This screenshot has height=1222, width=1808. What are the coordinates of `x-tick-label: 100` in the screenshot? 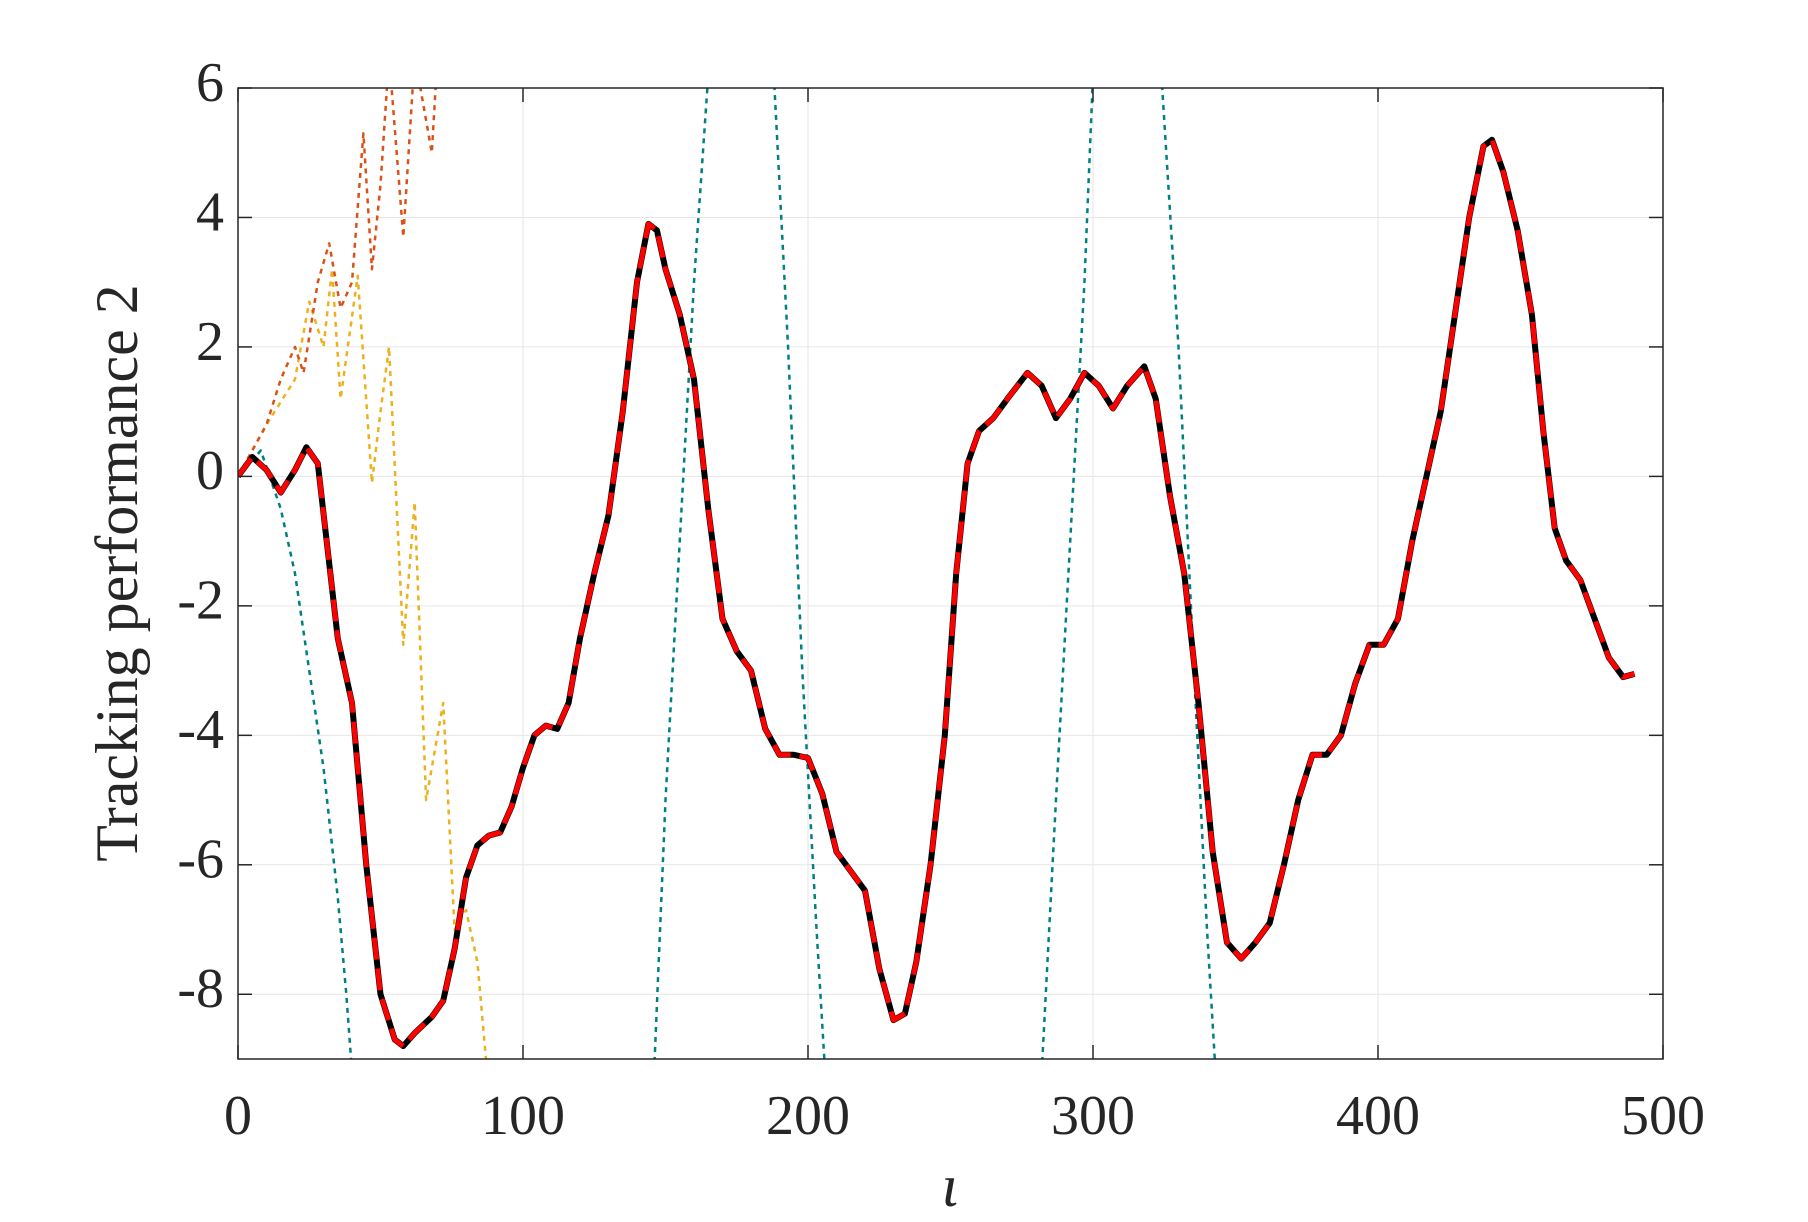 It's located at (523, 1116).